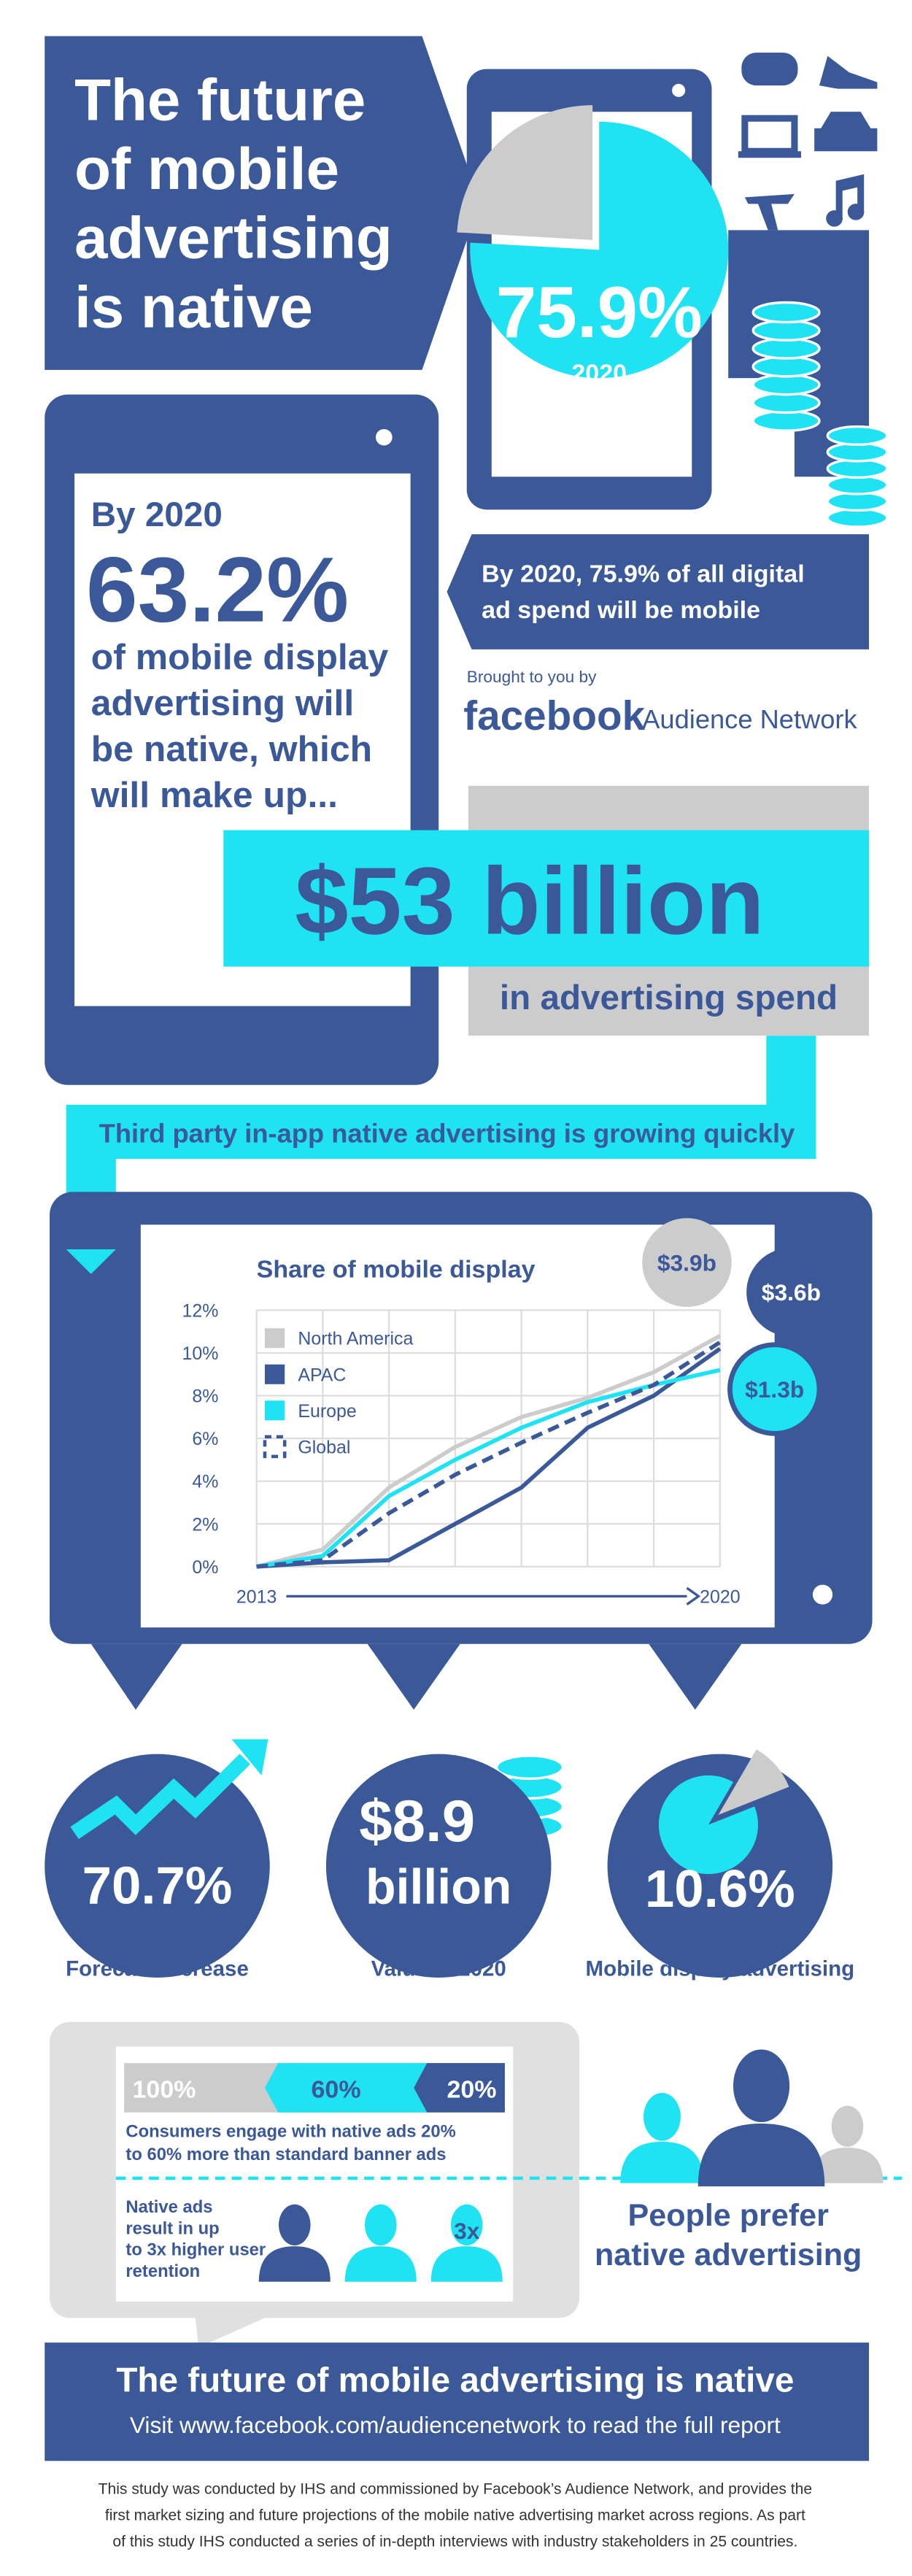 This screenshot has width=912, height=2576. I want to click on sponsor-product: Audience Network, so click(750, 719).